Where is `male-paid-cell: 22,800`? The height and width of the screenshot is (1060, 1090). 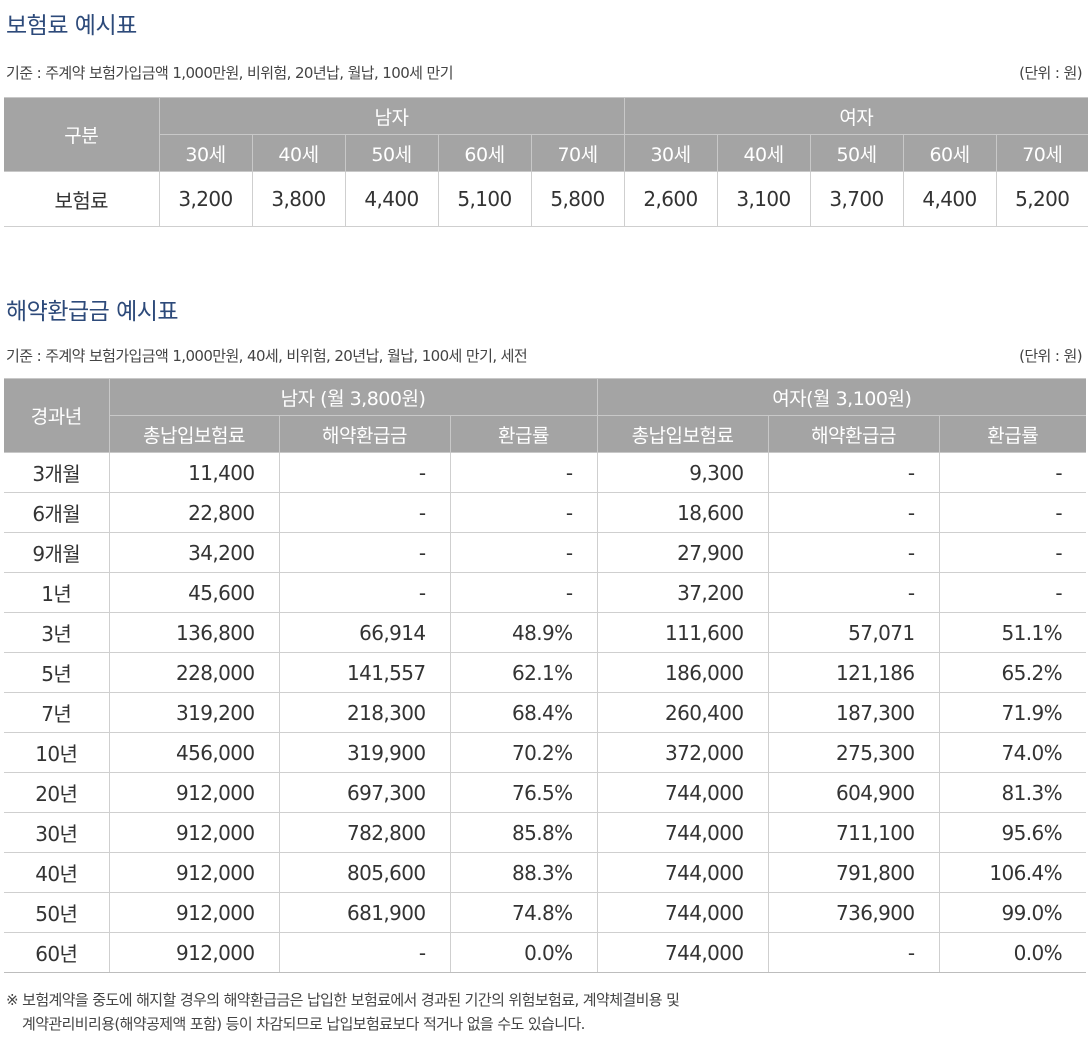
male-paid-cell: 22,800 is located at coordinates (194, 512).